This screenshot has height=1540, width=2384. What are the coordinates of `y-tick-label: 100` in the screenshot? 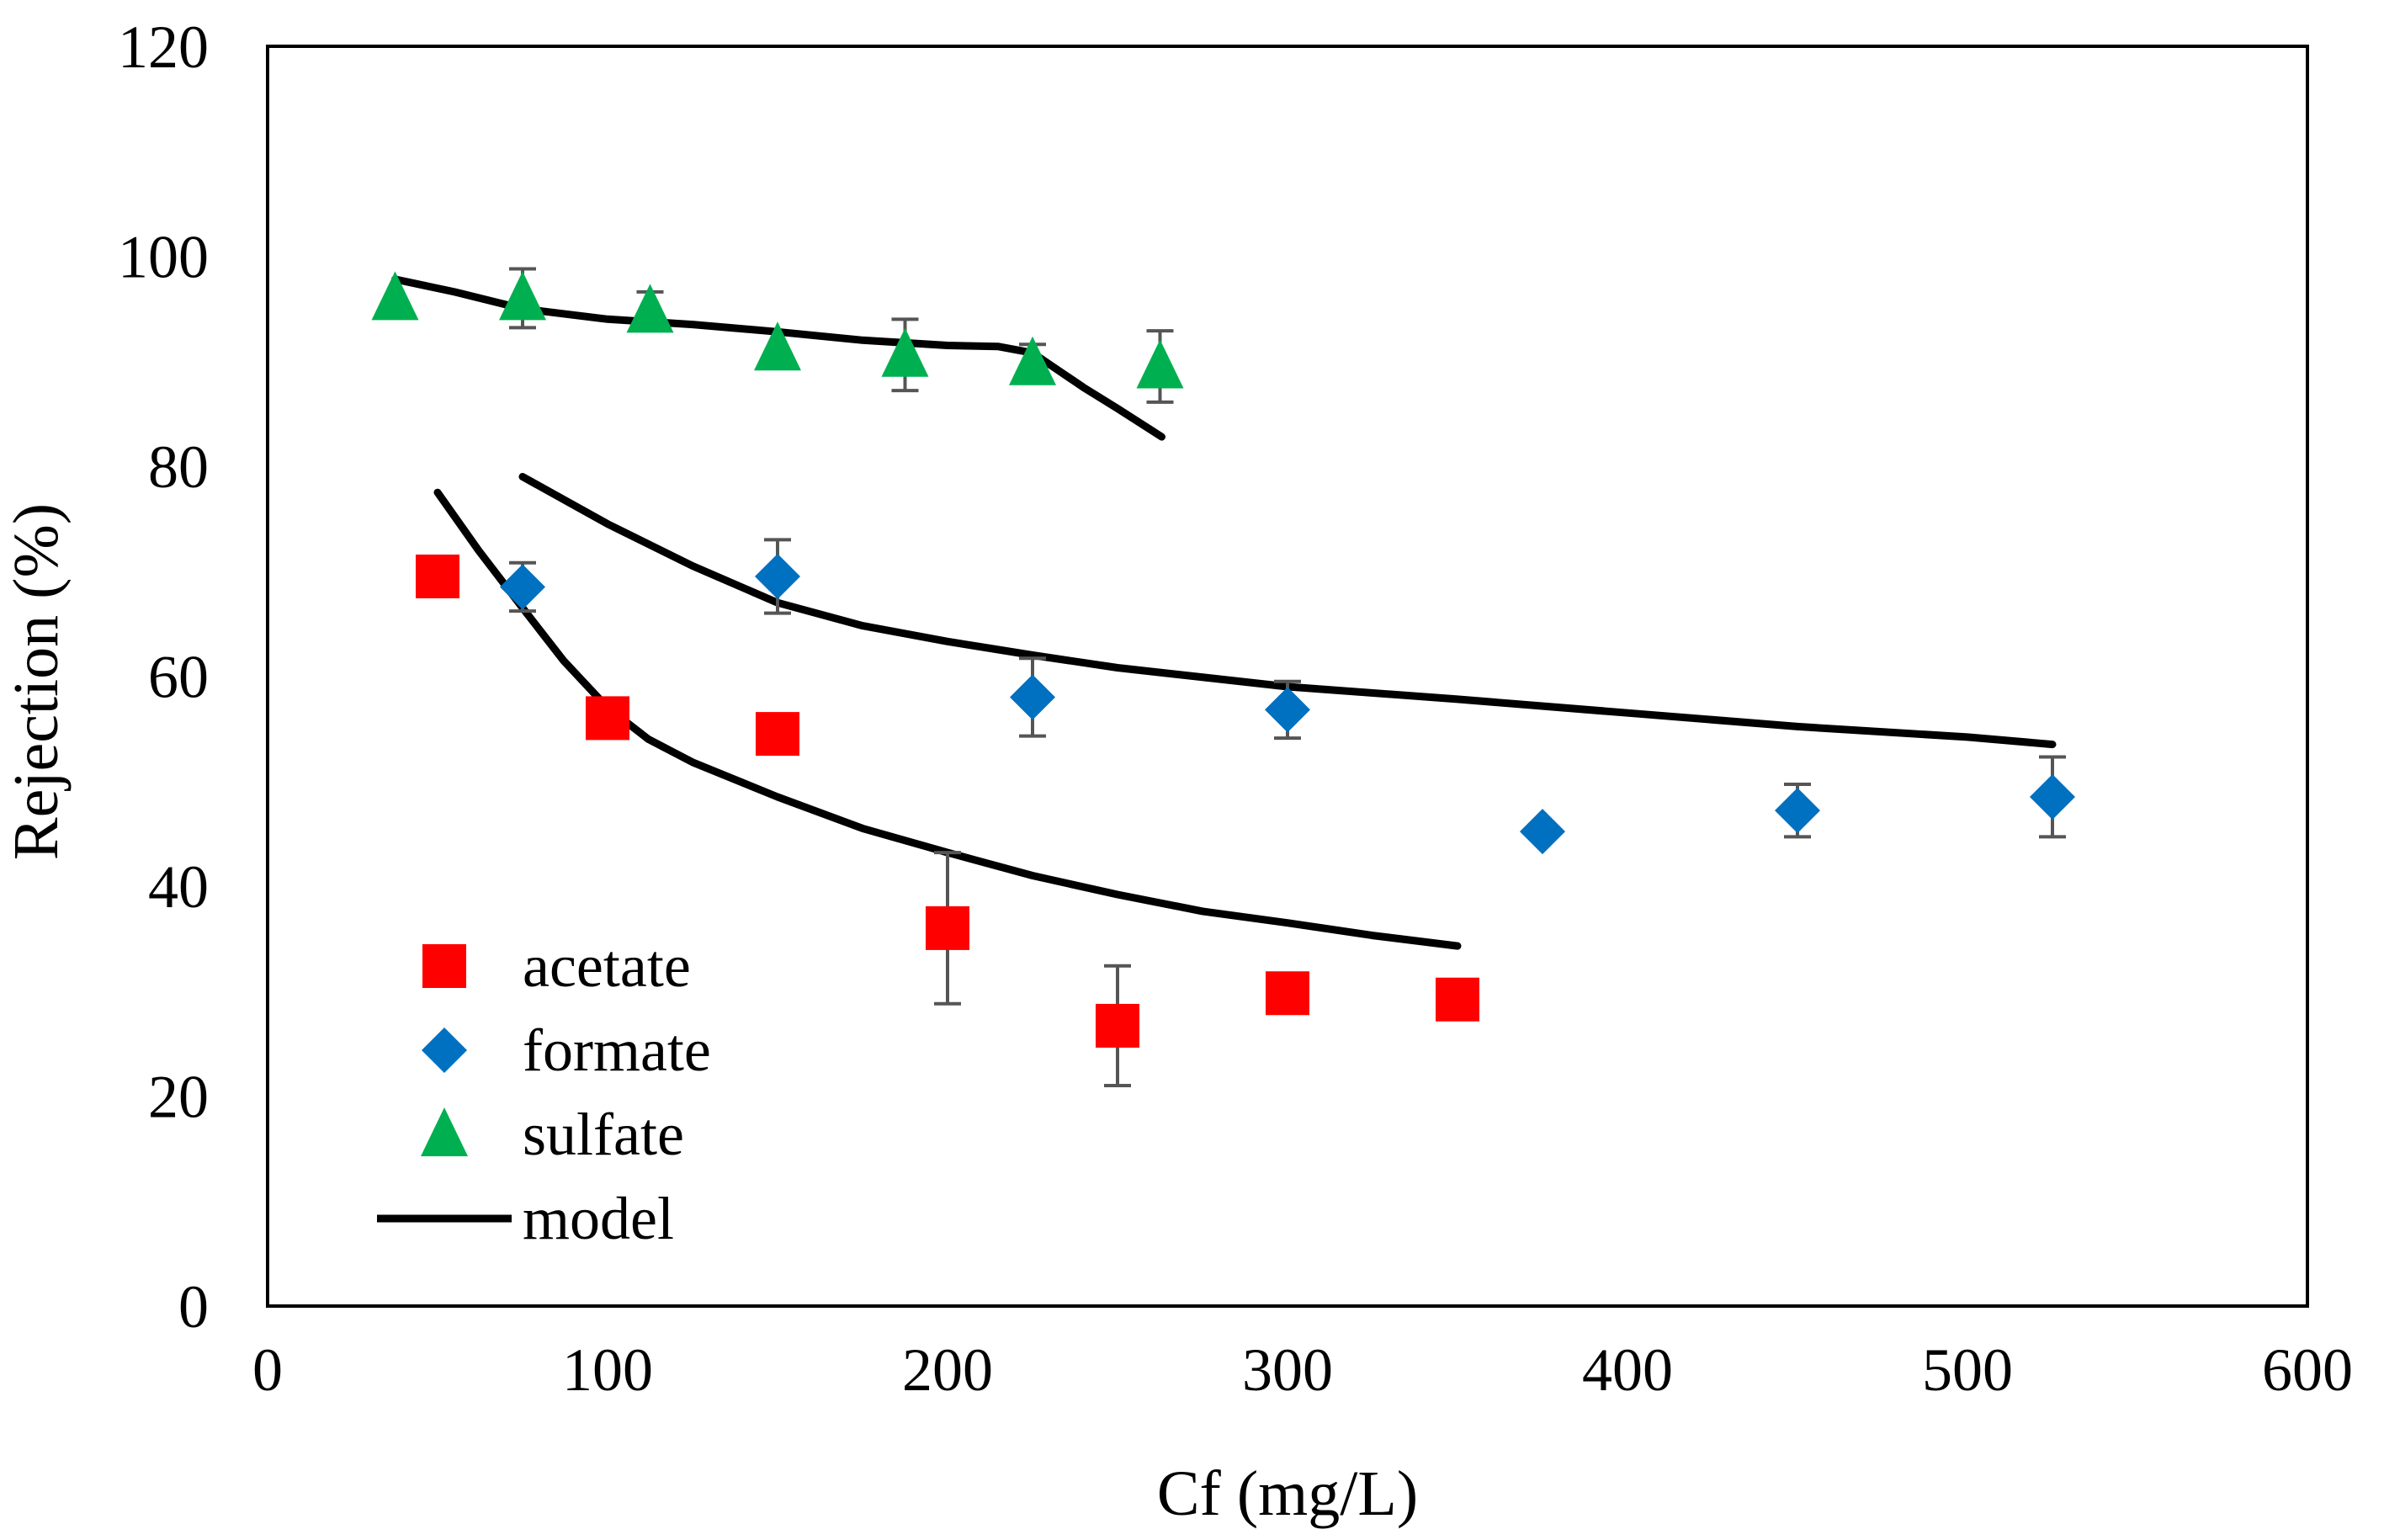 It's located at (163, 257).